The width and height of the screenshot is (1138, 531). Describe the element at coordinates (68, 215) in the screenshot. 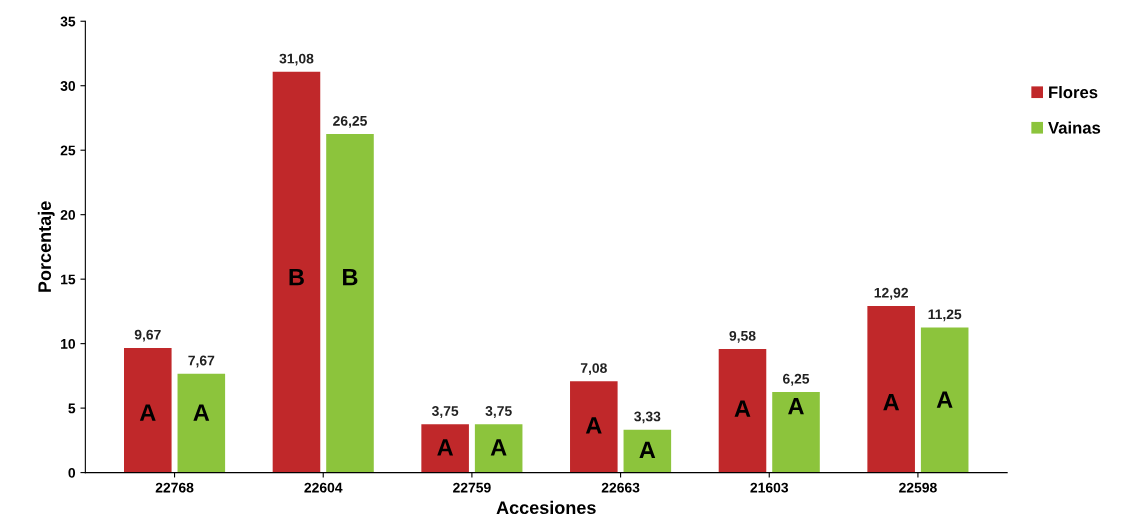

I see `y-tick-label: 20` at that location.